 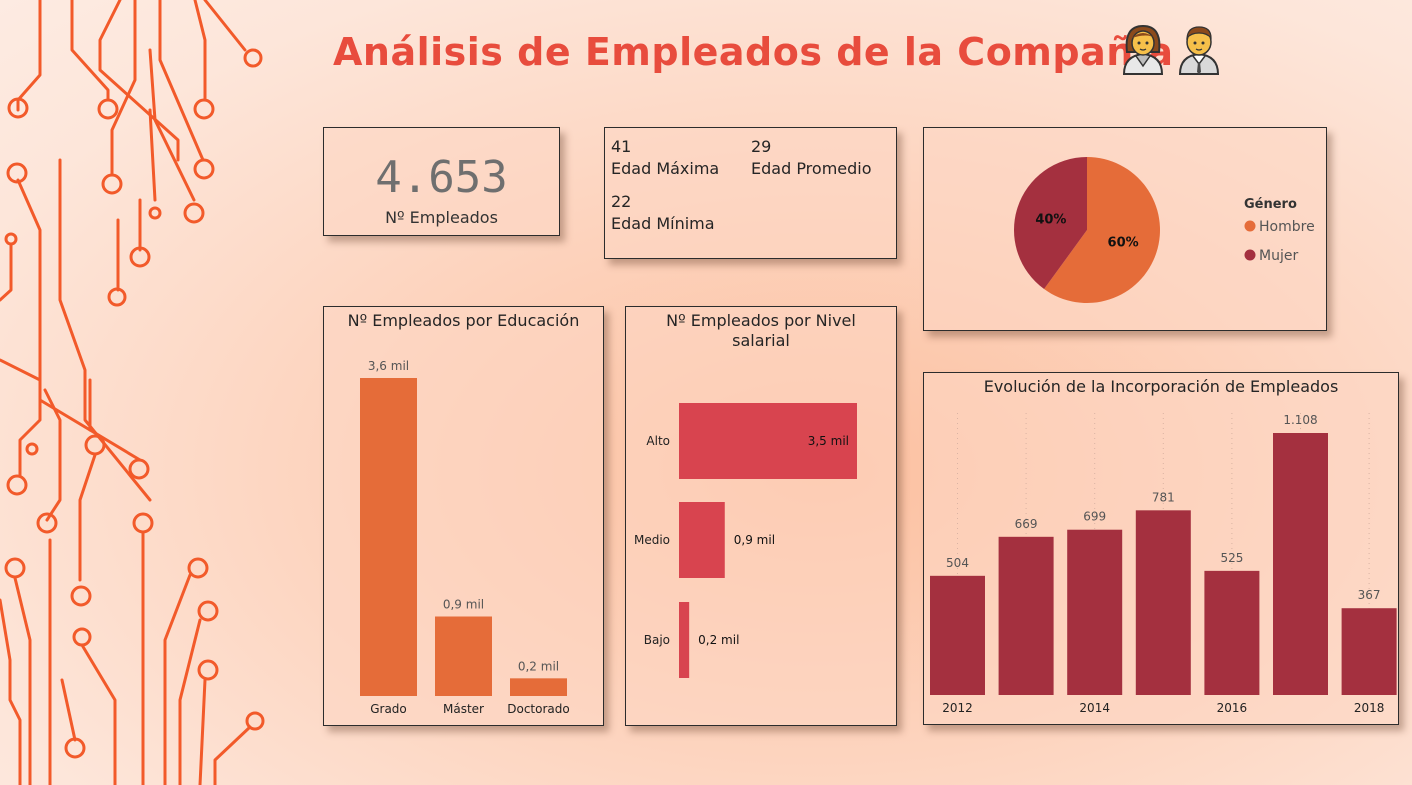 I want to click on max-age-label: Edad Máxima, so click(x=665, y=168).